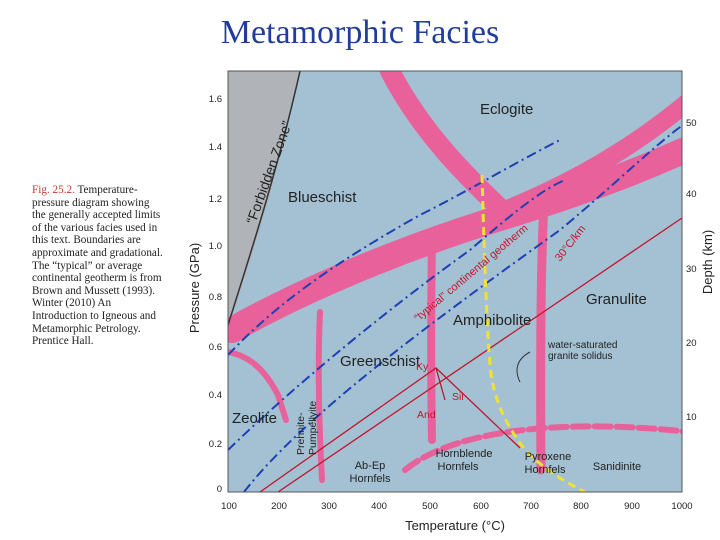 This screenshot has width=720, height=540. What do you see at coordinates (632, 506) in the screenshot?
I see `temperature-tick: 900` at bounding box center [632, 506].